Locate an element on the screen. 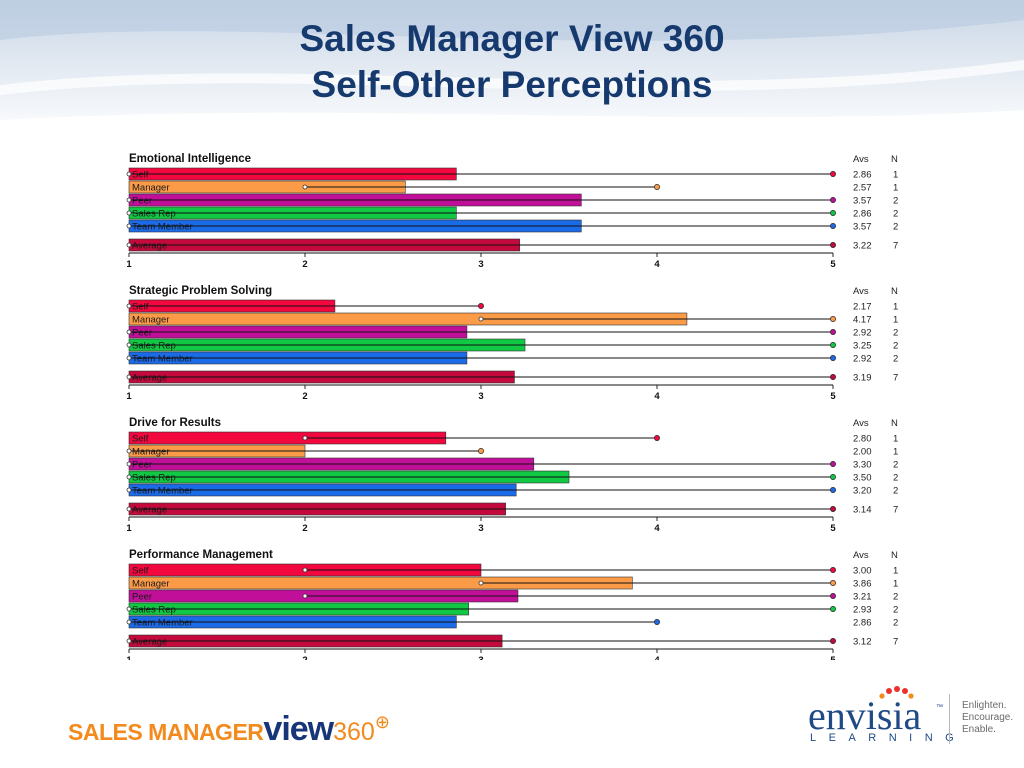 This screenshot has height=768, width=1024. logo-text-360: 360 is located at coordinates (354, 732).